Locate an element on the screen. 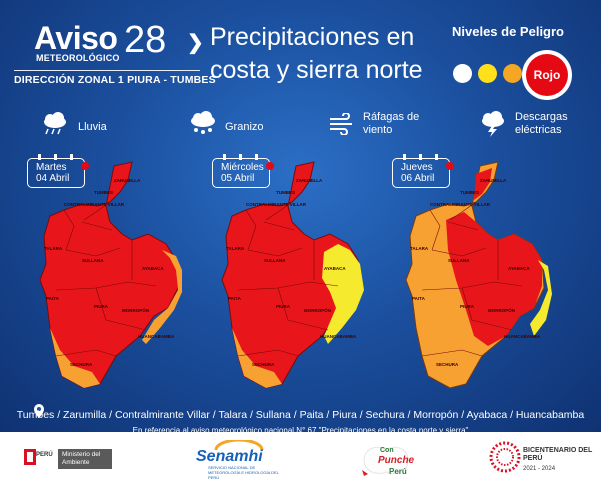 This screenshot has height=480, width=601. rojo-label: Rojo is located at coordinates (547, 75).